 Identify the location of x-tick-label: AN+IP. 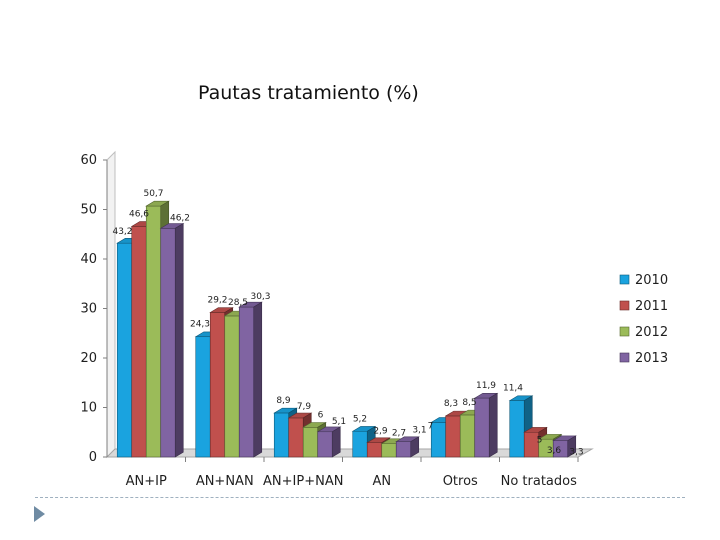
(146, 481).